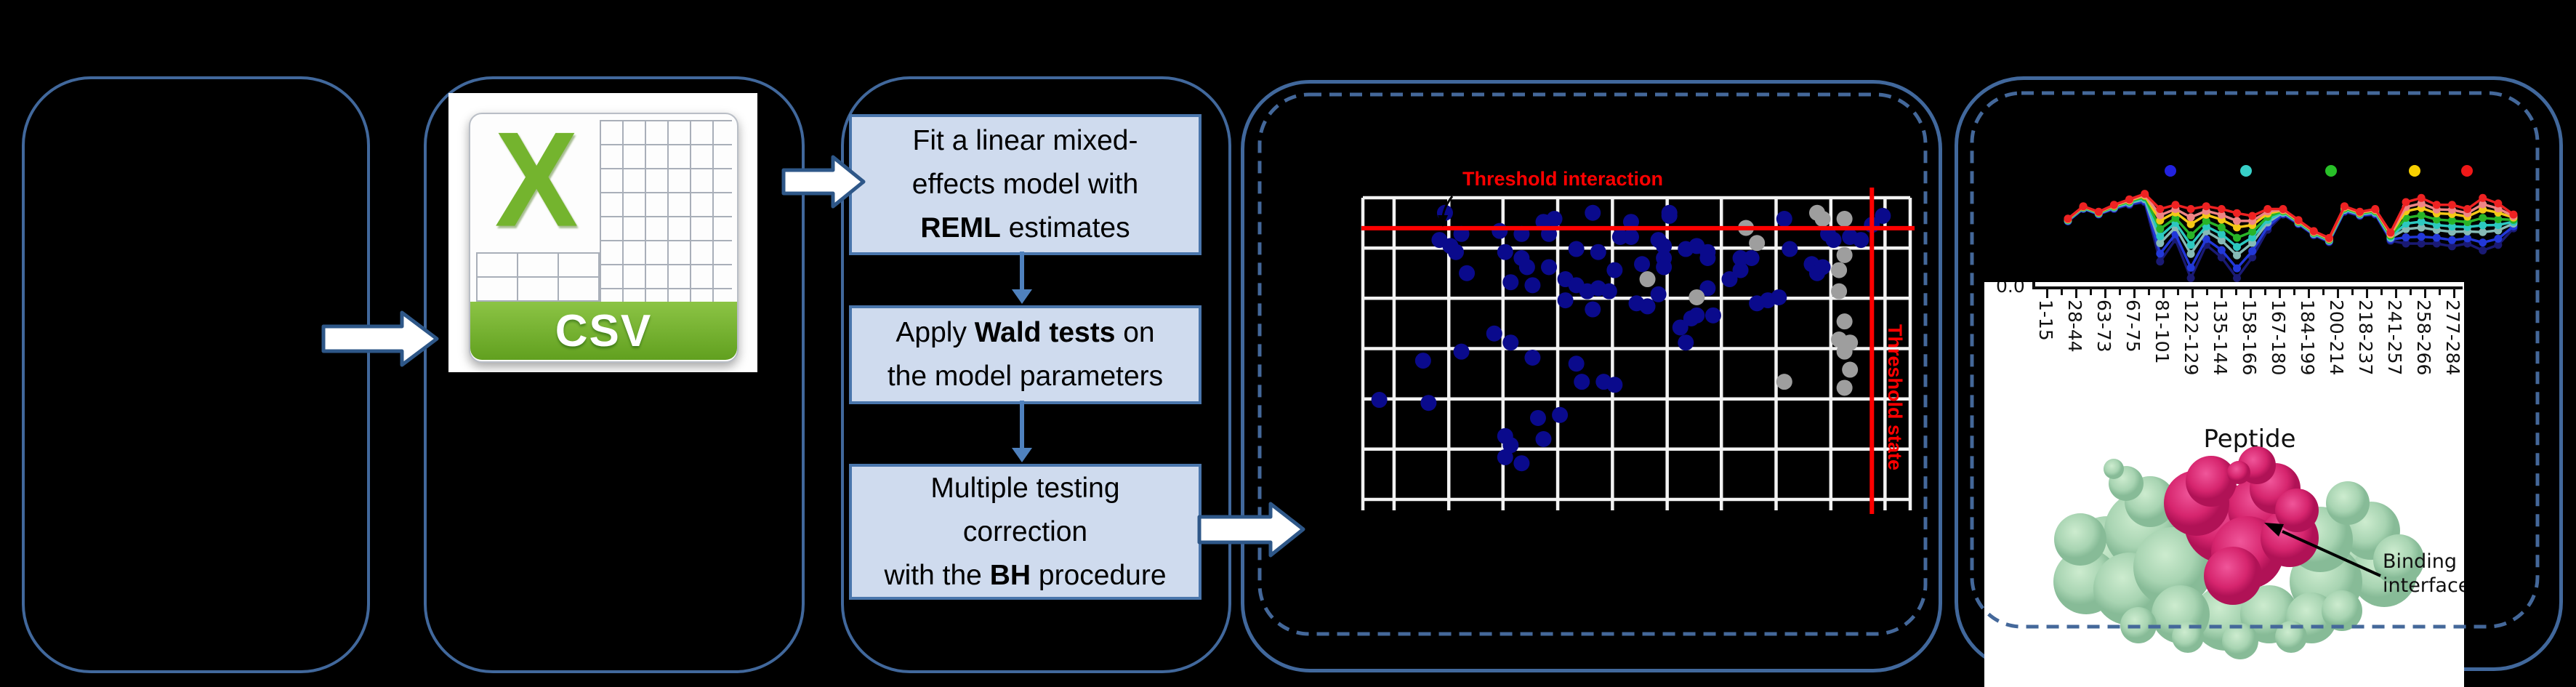 This screenshot has height=687, width=2576. What do you see at coordinates (196, 374) in the screenshot?
I see `panel-1-border` at bounding box center [196, 374].